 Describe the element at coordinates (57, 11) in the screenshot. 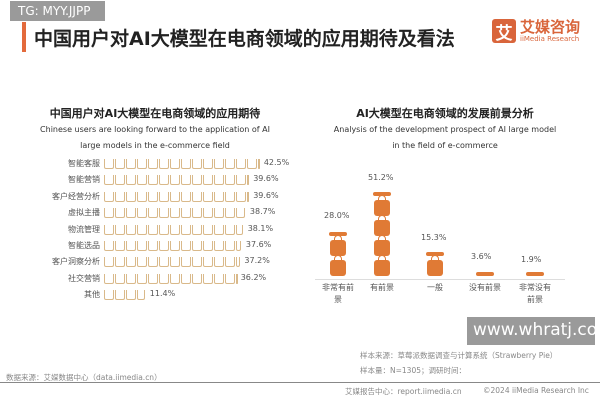

I see `watermark-top: TG: MYY.JJPP` at that location.